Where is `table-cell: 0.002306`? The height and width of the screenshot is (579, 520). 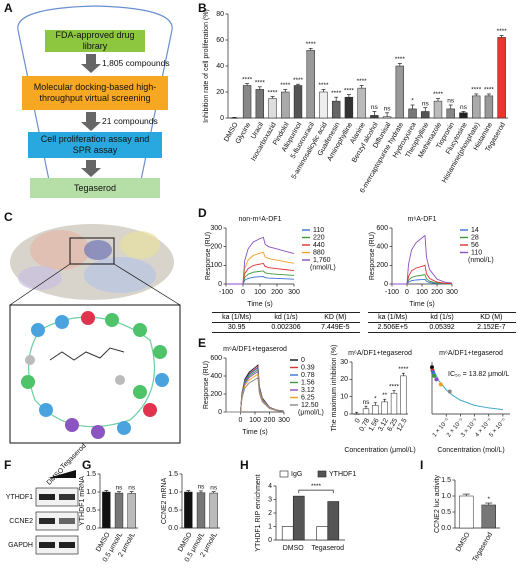 table-cell: 0.002306 is located at coordinates (286, 327).